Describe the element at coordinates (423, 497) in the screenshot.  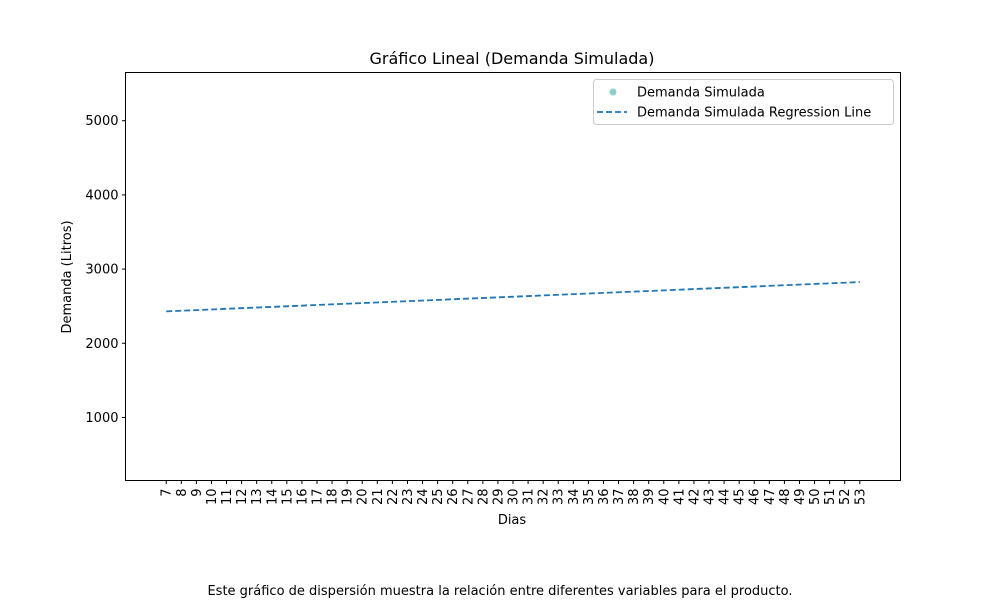
I see `x-tick-label: 24` at that location.